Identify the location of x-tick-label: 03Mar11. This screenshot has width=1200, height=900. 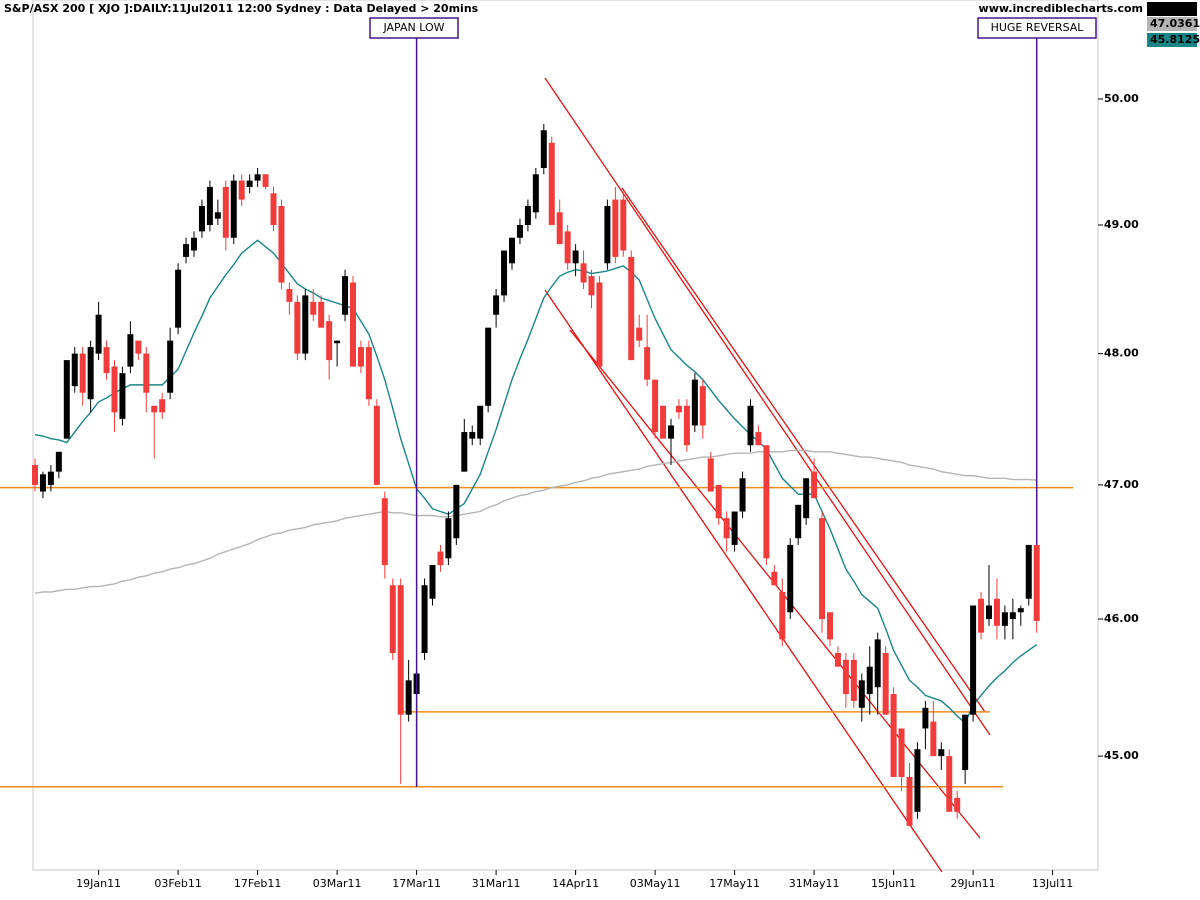
(337, 883).